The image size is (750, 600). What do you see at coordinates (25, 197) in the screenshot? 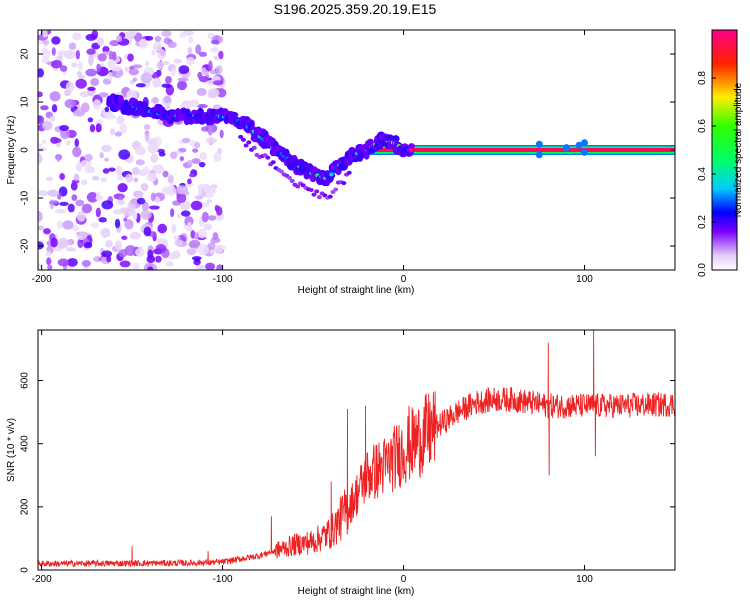
I see `spectrogram-ytick-label: -10` at bounding box center [25, 197].